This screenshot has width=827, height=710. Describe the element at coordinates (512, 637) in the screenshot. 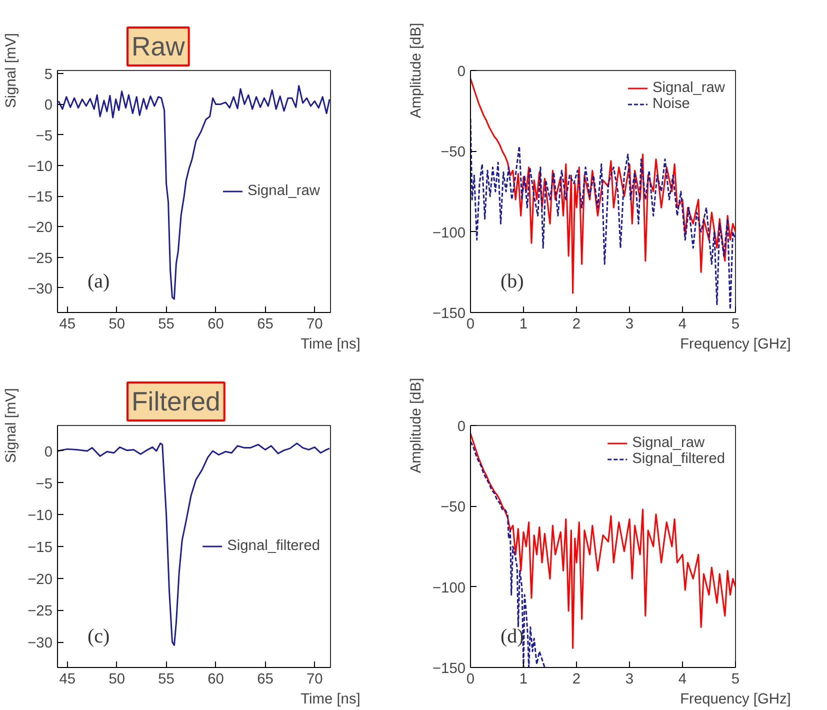

I see `annotation: (d)` at that location.